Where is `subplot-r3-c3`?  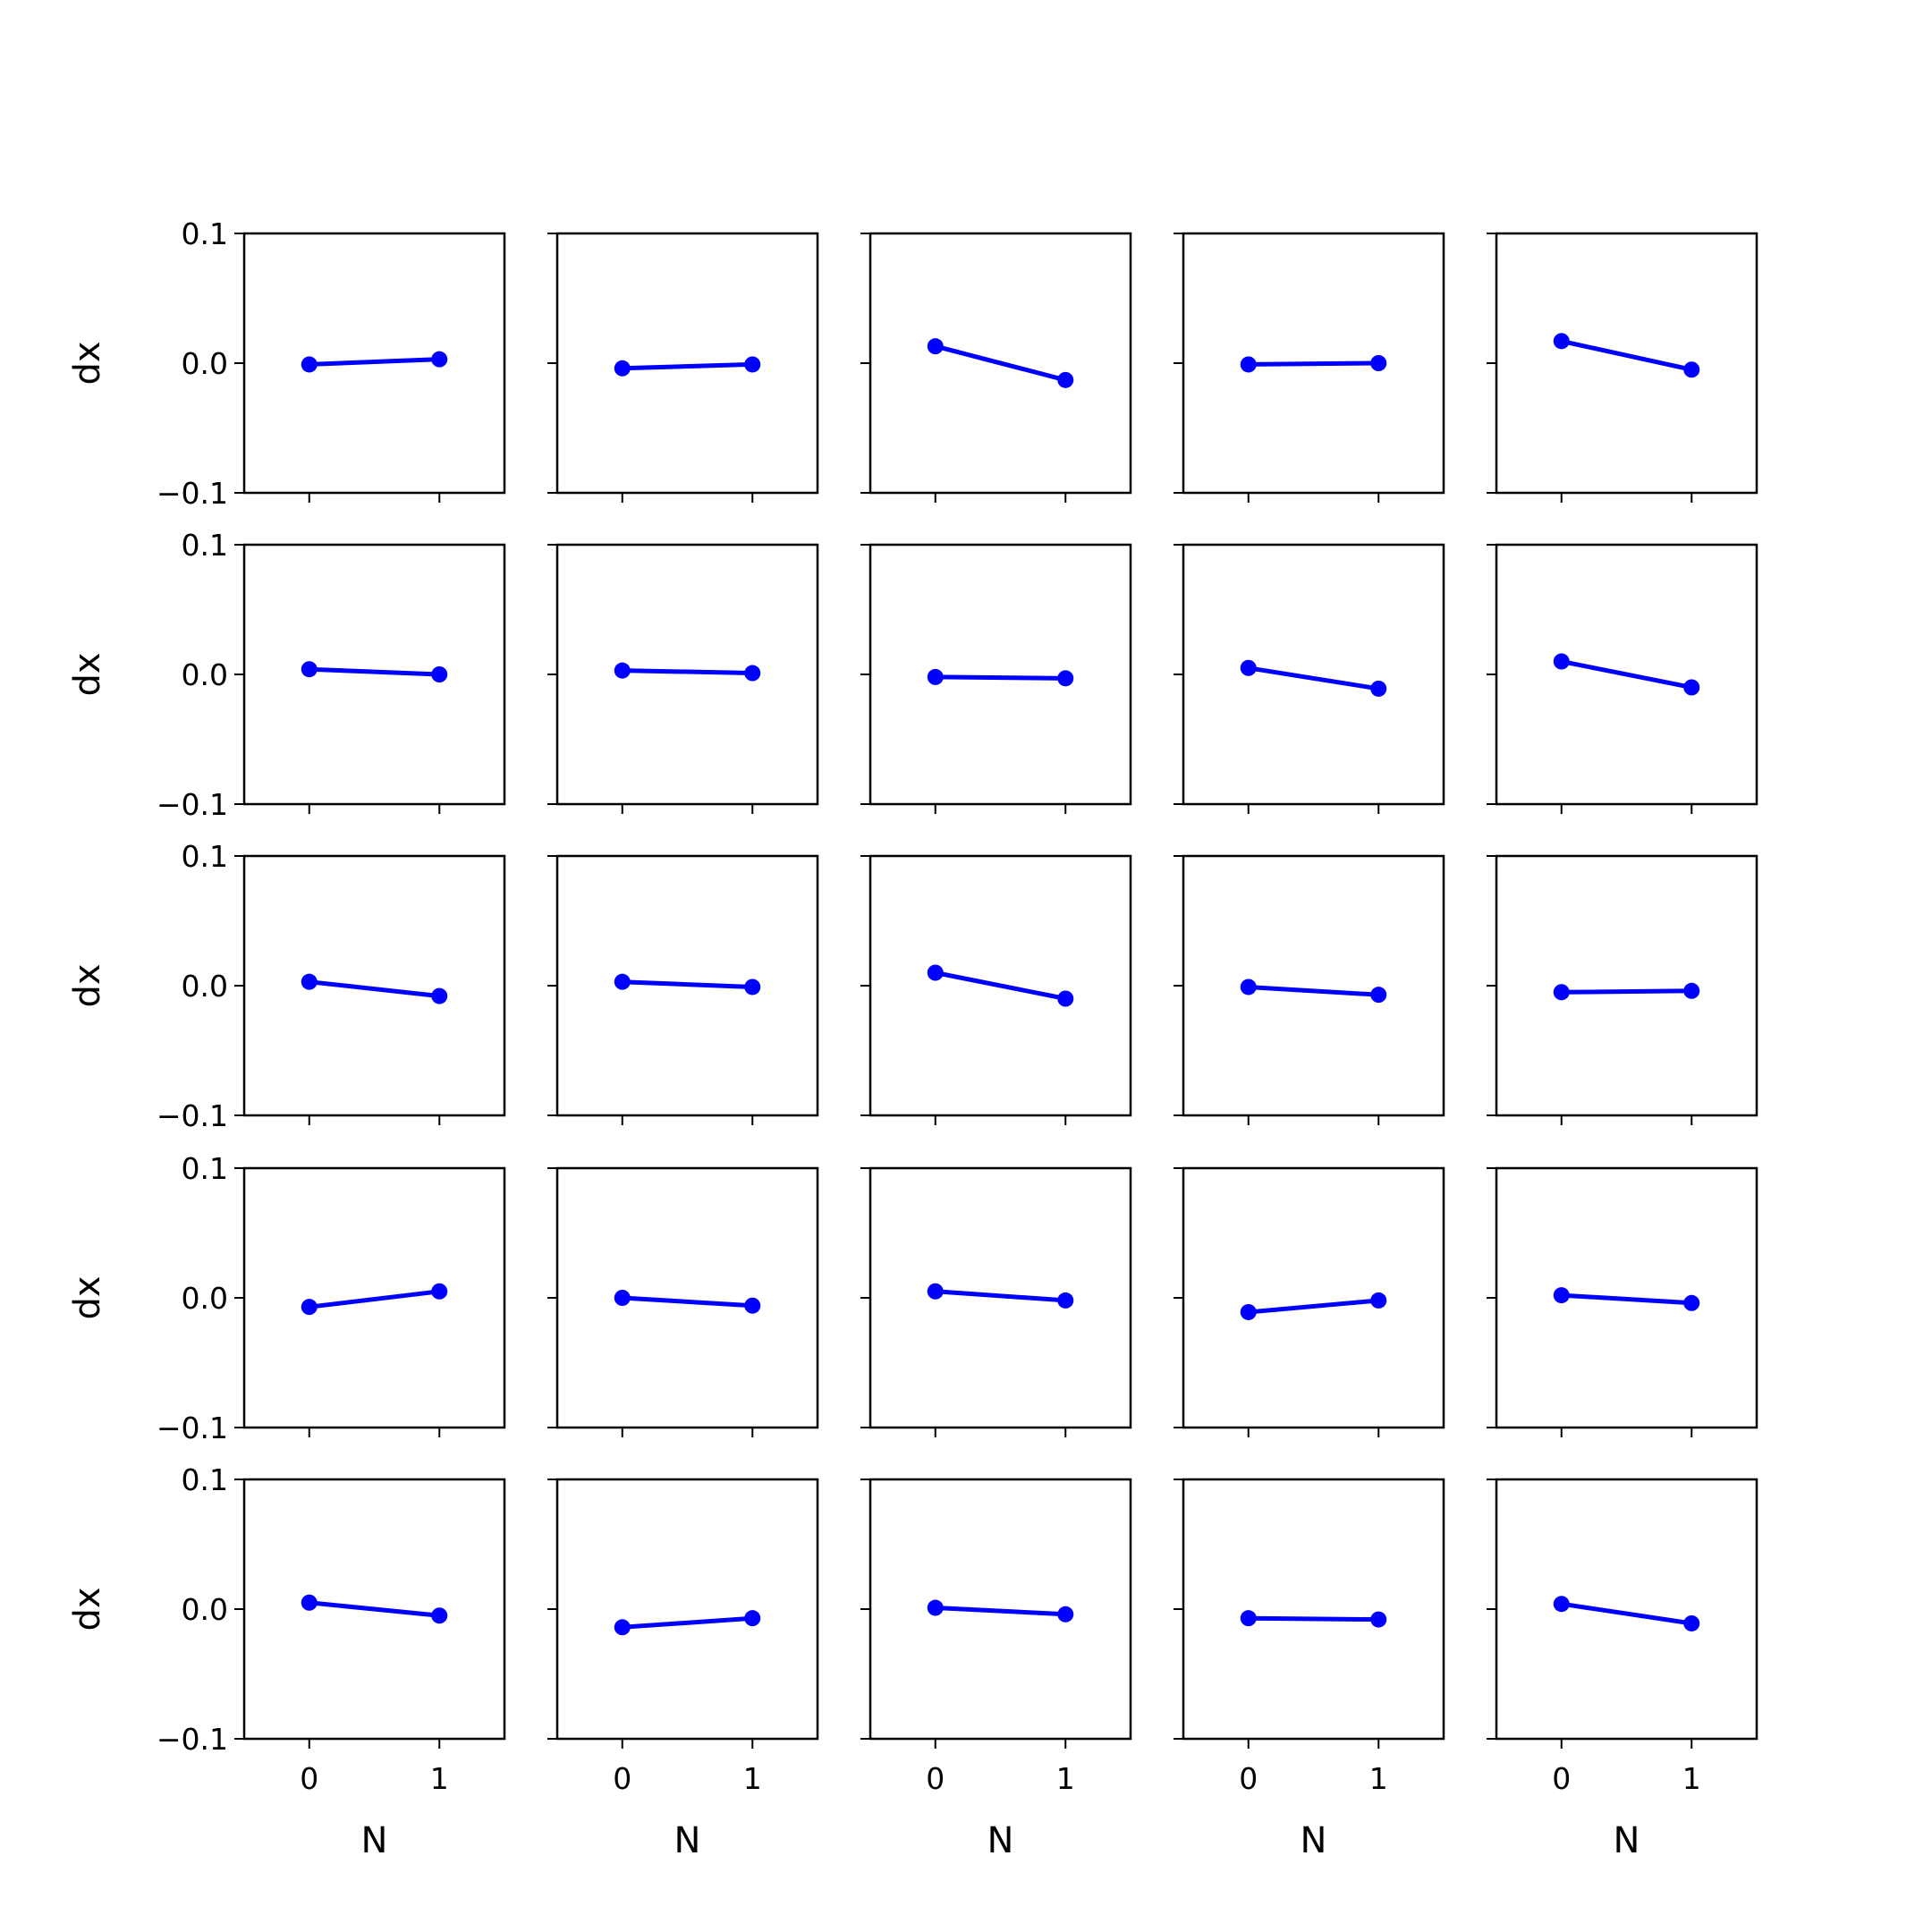 subplot-r3-c3 is located at coordinates (996, 989).